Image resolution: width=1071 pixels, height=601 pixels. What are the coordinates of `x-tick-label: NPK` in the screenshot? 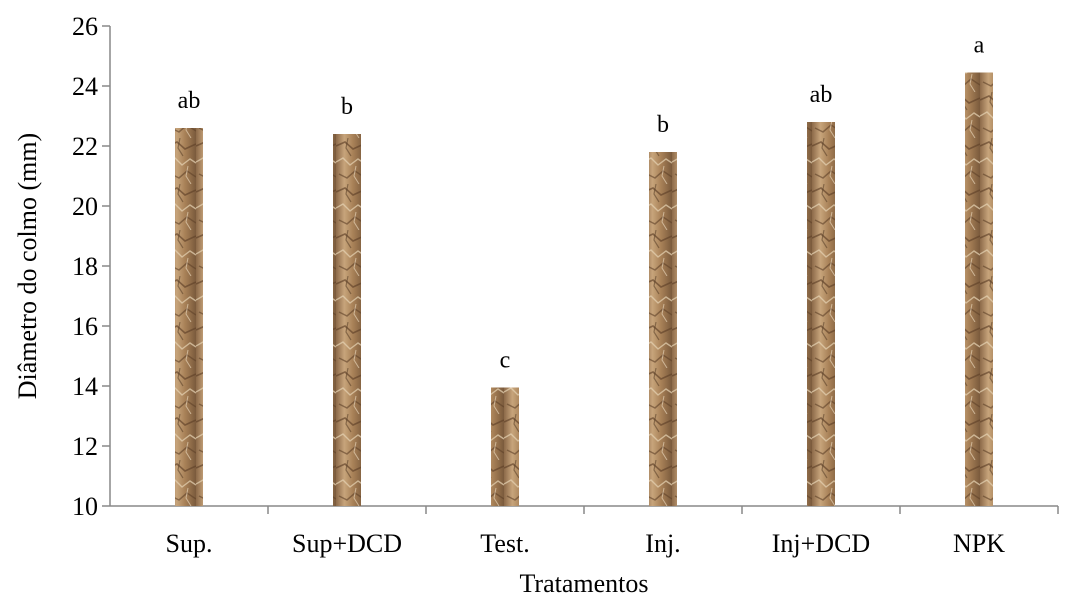 It's located at (979, 543).